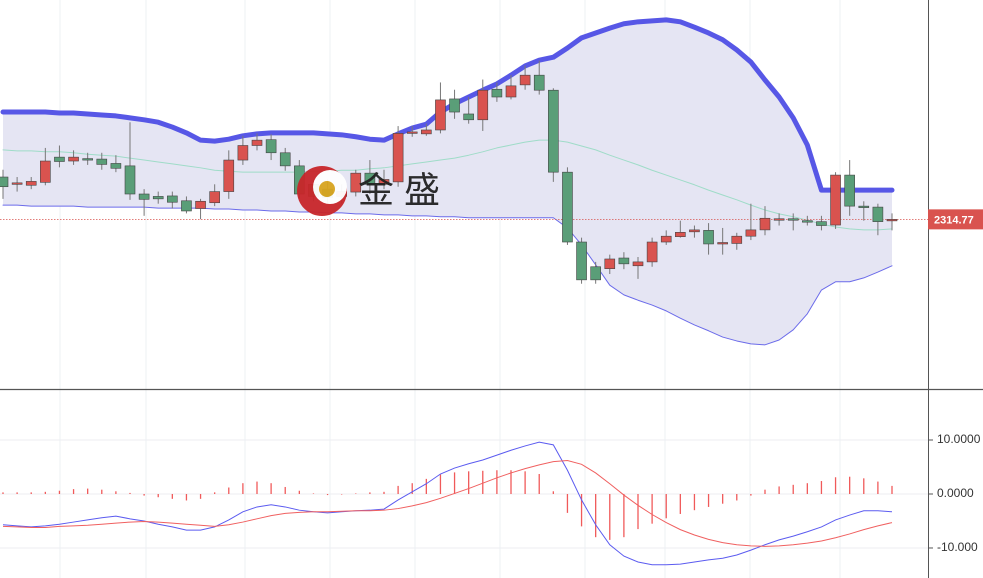  I want to click on macd-line, so click(447, 503).